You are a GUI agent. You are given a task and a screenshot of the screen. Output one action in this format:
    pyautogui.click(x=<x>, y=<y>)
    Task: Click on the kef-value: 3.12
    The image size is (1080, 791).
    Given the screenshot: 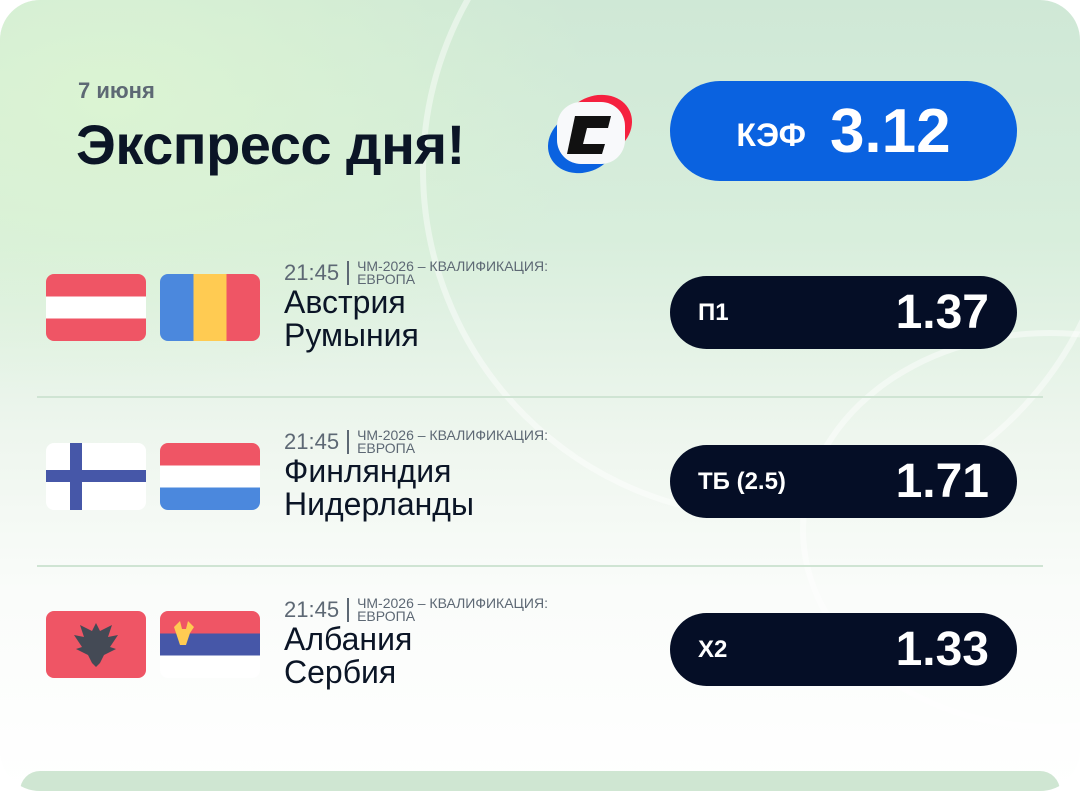 What is the action you would take?
    pyautogui.click(x=890, y=131)
    